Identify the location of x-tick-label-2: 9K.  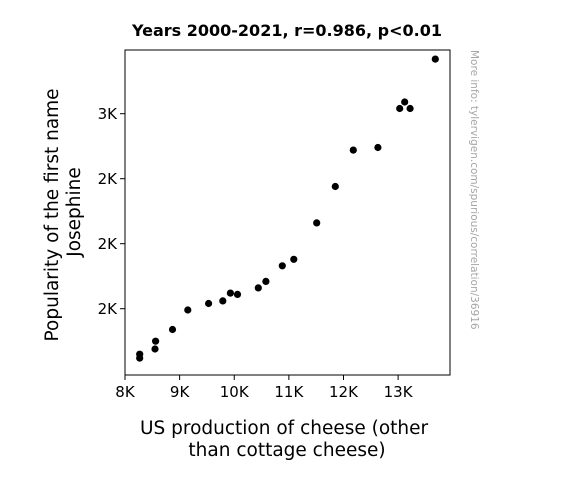
(180, 392).